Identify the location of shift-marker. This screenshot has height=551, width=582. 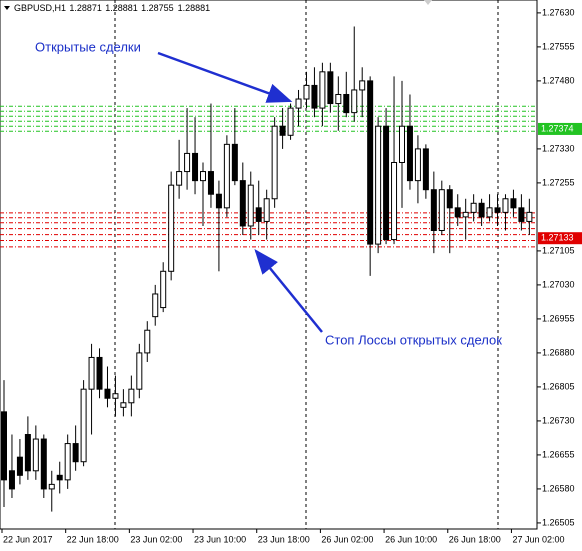
(428, 2).